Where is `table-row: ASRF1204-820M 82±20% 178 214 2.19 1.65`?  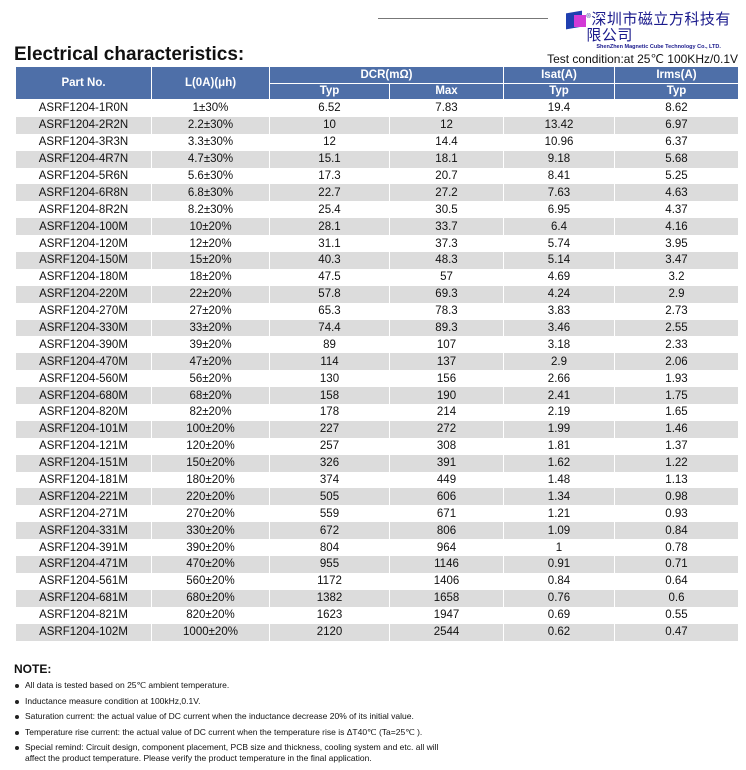
table-row: ASRF1204-820M 82±20% 178 214 2.19 1.65 is located at coordinates (377, 412).